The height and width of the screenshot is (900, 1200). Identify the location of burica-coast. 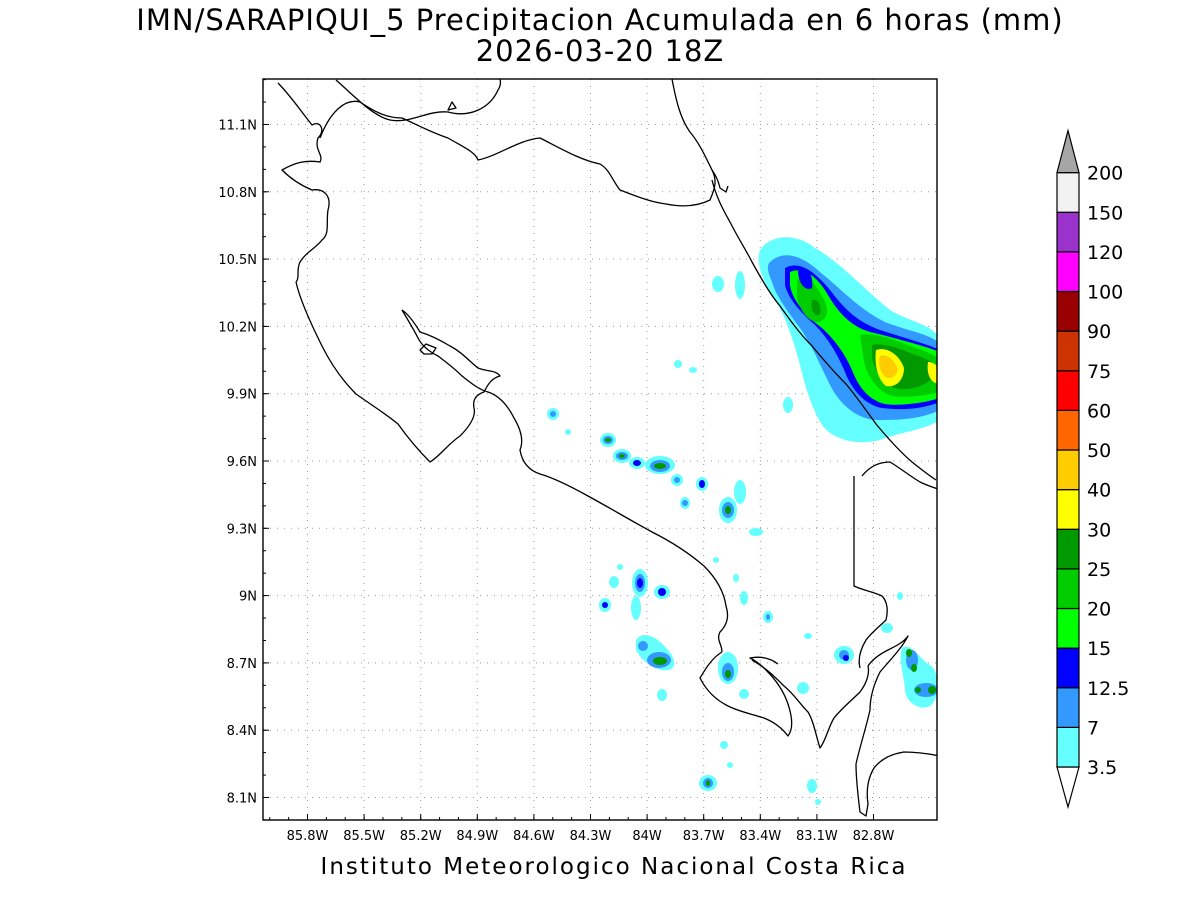
(896, 726).